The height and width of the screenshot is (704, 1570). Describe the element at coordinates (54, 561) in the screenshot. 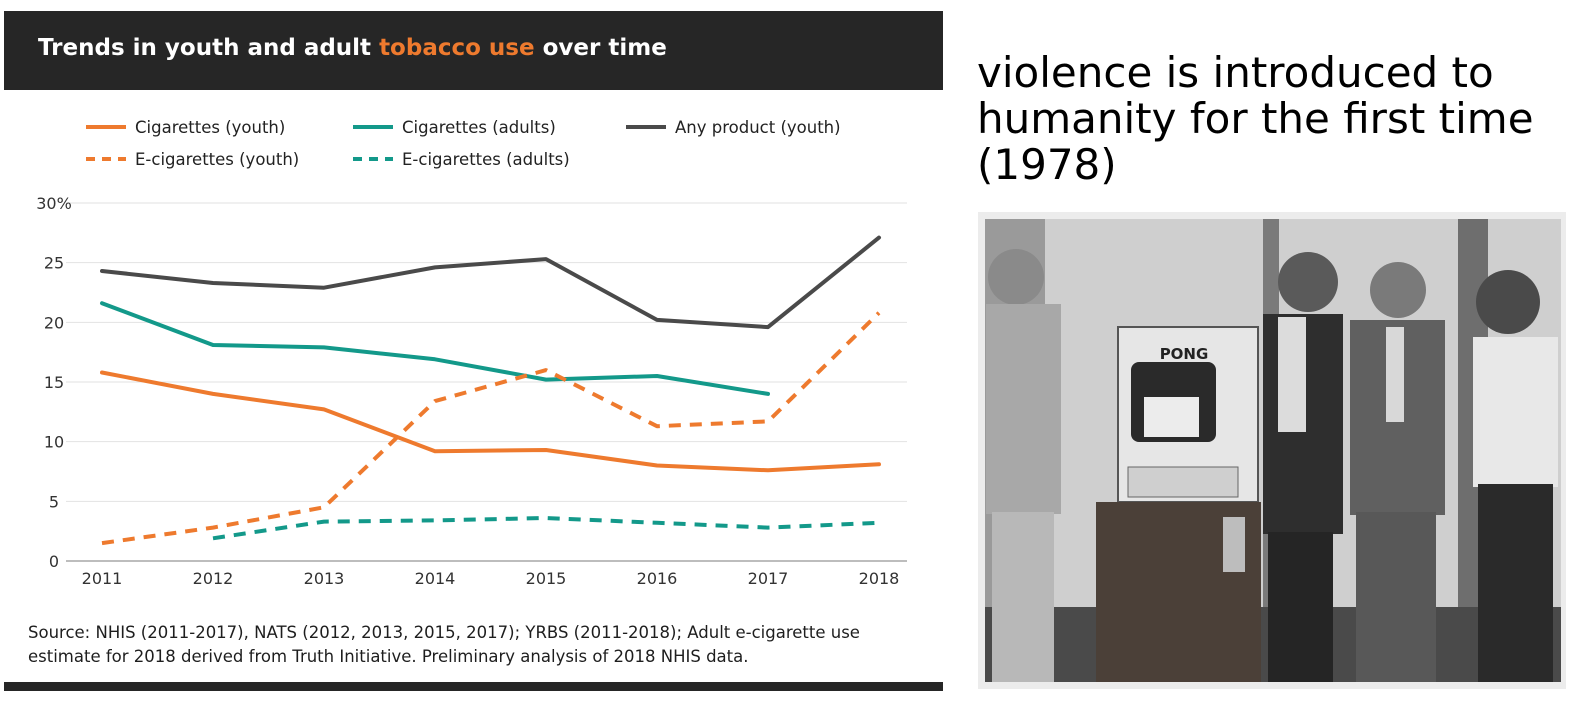

I see `y-tick-label: 0` at that location.